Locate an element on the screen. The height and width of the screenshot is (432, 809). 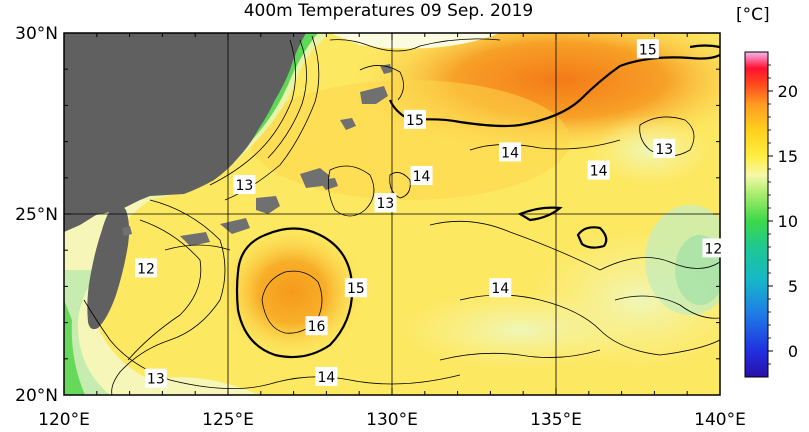
land-taiwan is located at coordinates (108, 267).